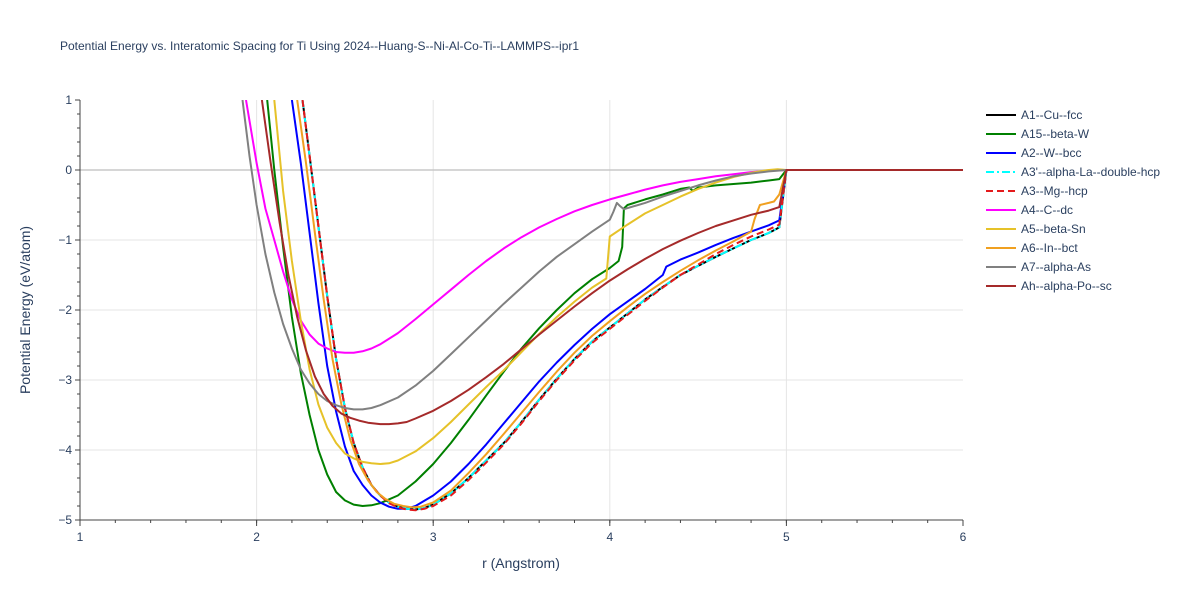  Describe the element at coordinates (1055, 134) in the screenshot. I see `legend-label: A15--beta-W` at that location.